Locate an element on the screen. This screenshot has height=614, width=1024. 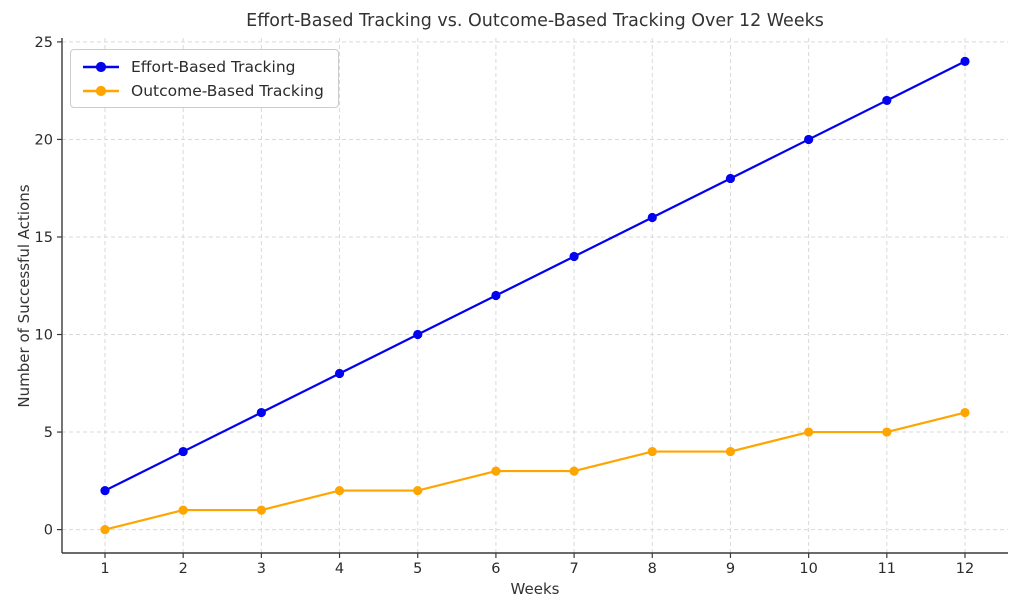
x-tick-label: 11 is located at coordinates (887, 569).